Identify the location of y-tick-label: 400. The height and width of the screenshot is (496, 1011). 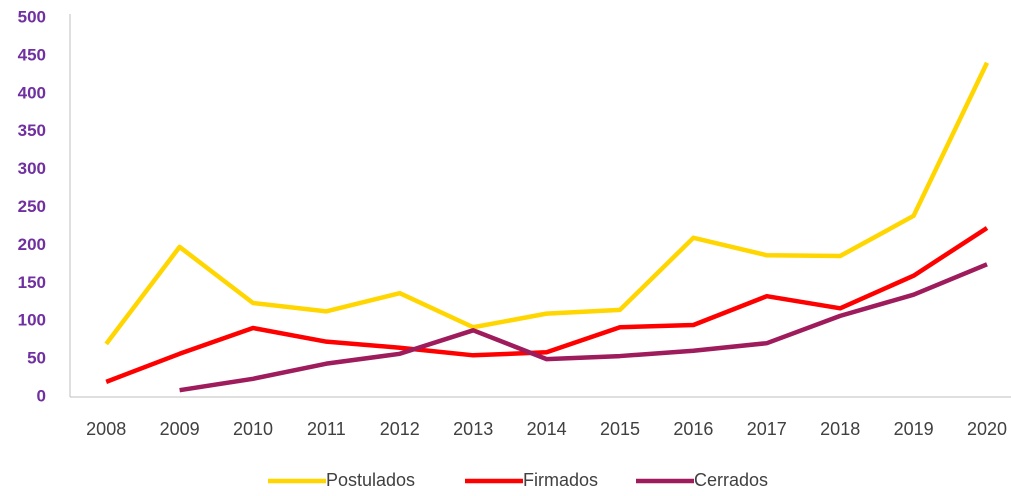
(32, 92).